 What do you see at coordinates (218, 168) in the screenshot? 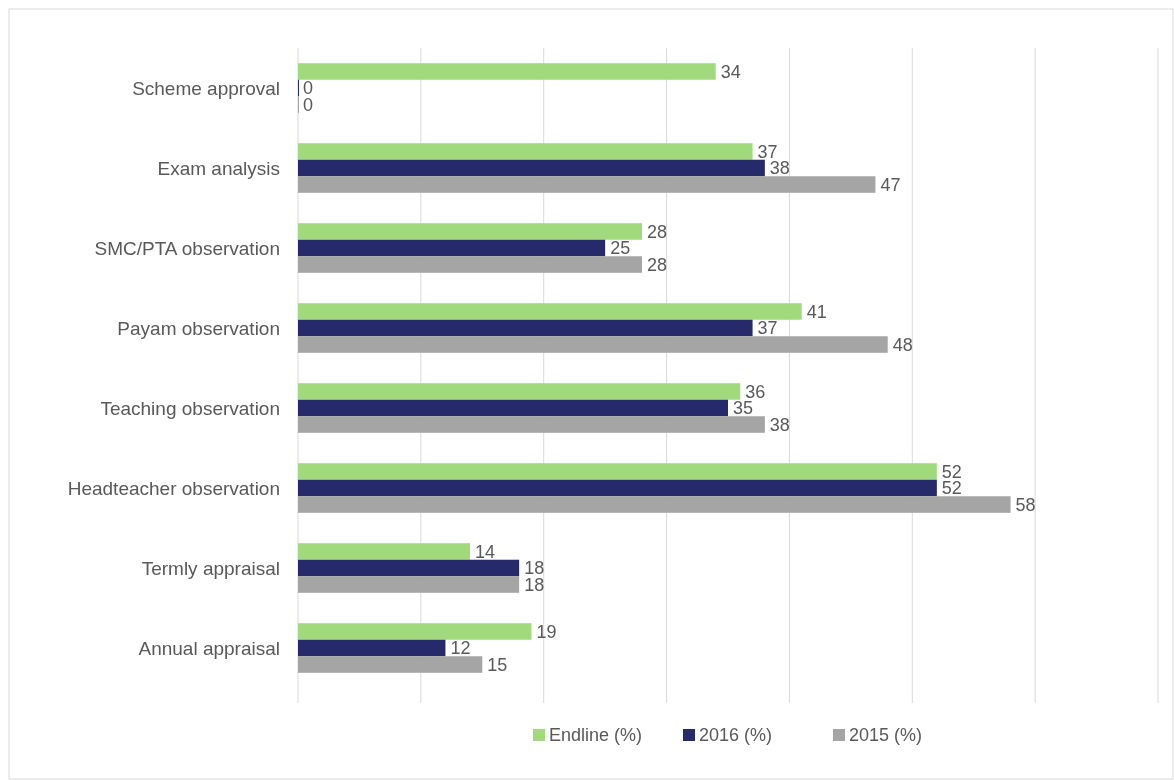
I see `y-tick-label: Exam analysis` at bounding box center [218, 168].